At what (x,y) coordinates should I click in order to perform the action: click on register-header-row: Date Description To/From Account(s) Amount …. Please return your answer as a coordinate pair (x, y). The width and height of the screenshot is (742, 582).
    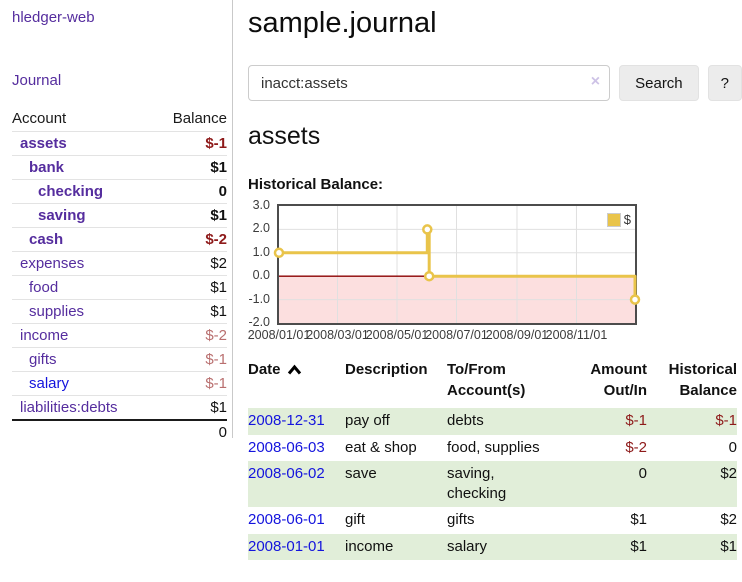
    Looking at the image, I should click on (492, 384).